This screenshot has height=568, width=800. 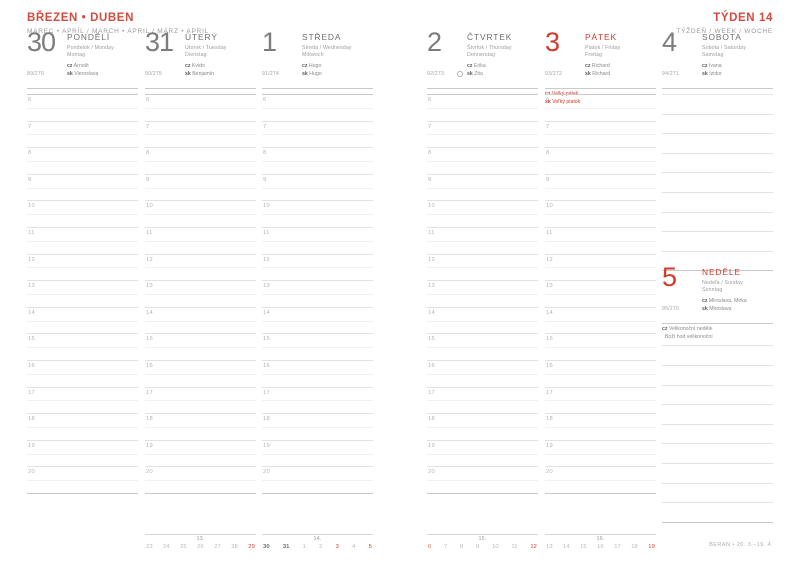 I want to click on mini-day: 1, so click(x=304, y=547).